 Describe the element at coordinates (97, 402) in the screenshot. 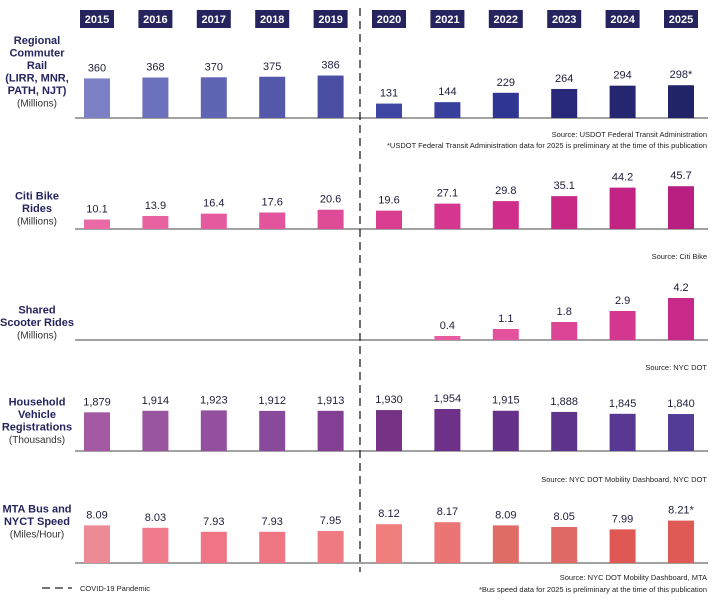

I see `data-label: 1,879` at that location.